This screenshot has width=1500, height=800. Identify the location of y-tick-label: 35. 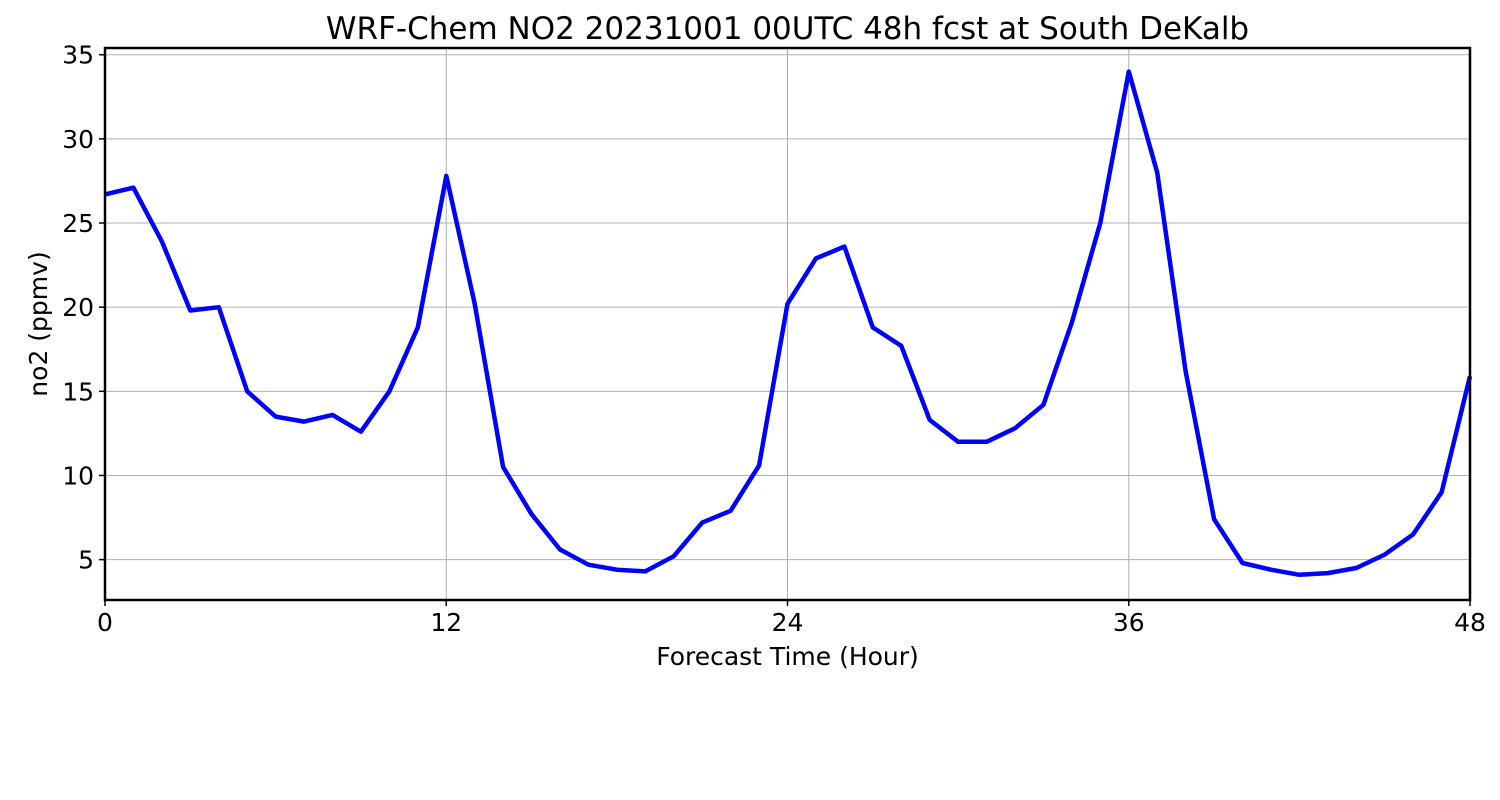
(78, 55).